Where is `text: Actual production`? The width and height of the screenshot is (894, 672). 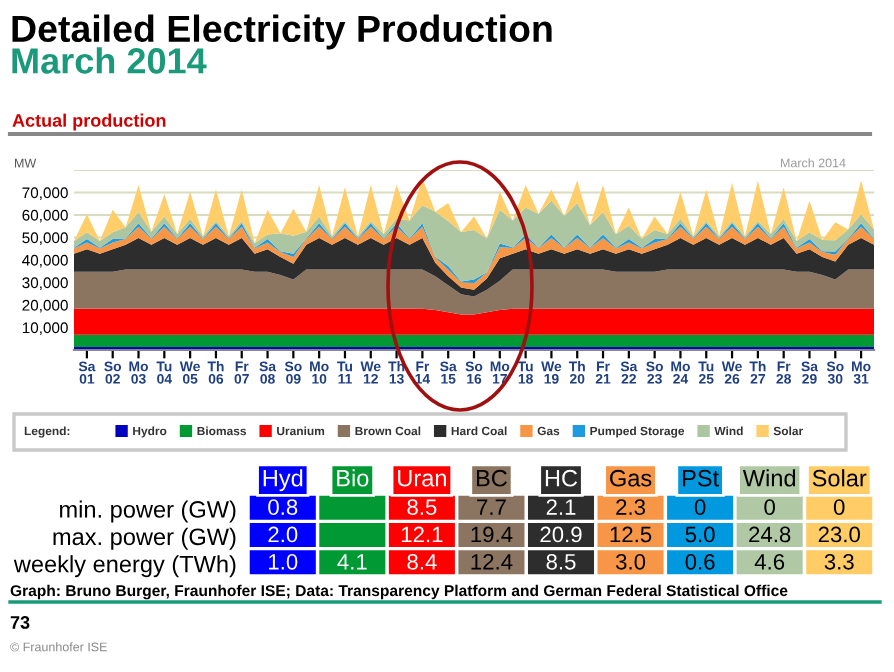
text: Actual production is located at coordinates (89, 122).